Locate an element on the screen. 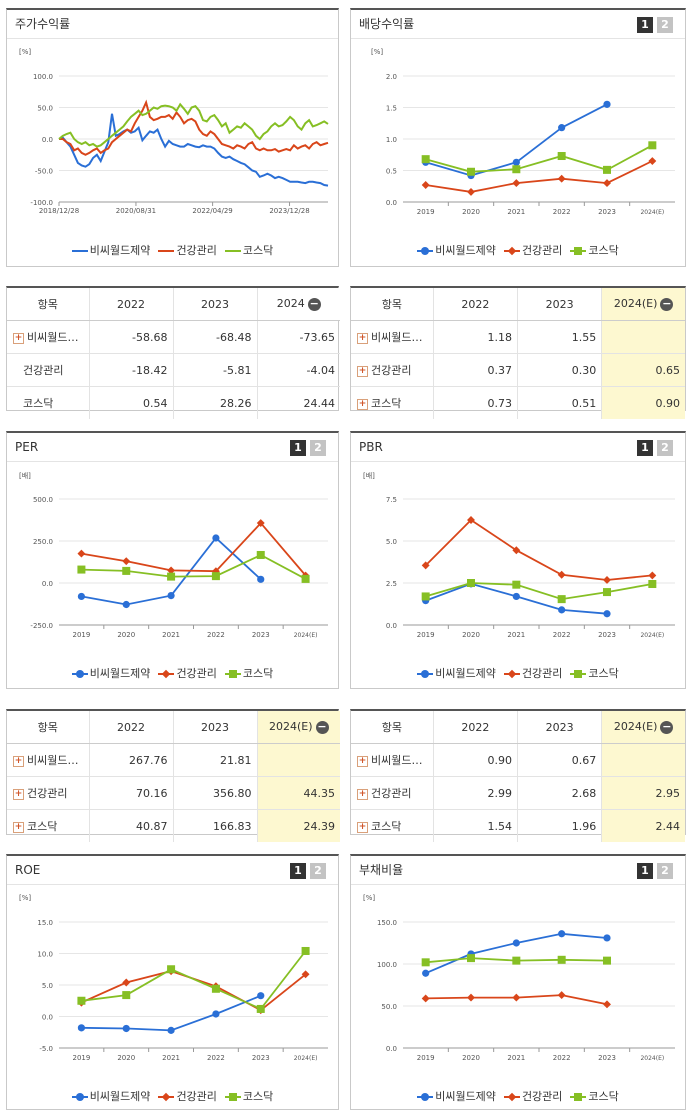 This screenshot has width=691, height=1115. header-year: 2022 is located at coordinates (475, 304).